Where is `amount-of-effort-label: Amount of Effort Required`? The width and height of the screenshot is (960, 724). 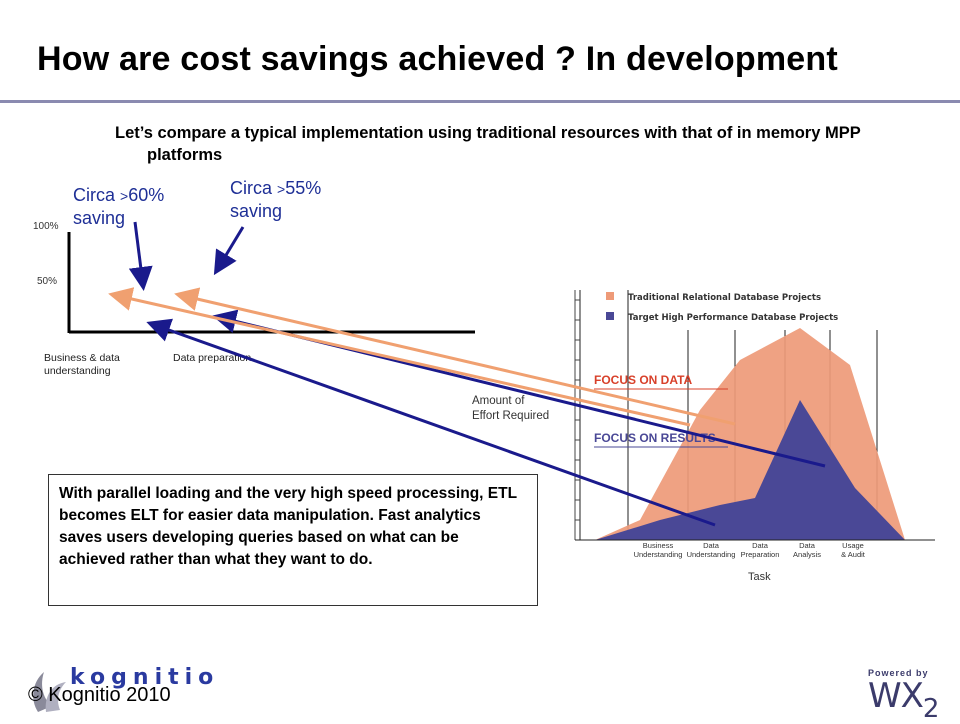 amount-of-effort-label: Amount of Effort Required is located at coordinates (511, 408).